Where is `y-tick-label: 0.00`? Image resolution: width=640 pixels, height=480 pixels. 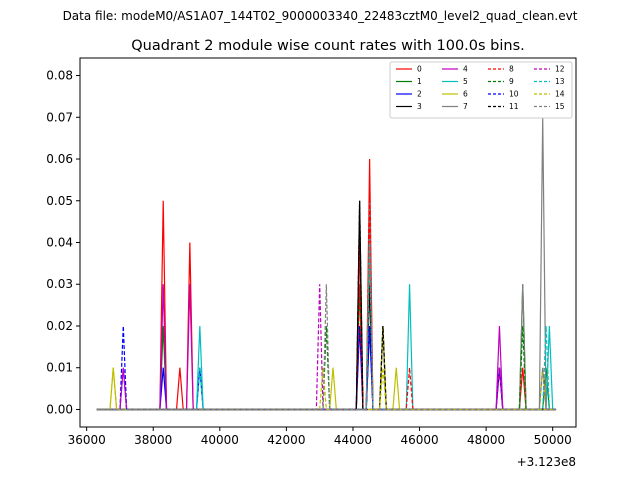
y-tick-label: 0.00 is located at coordinates (59, 409).